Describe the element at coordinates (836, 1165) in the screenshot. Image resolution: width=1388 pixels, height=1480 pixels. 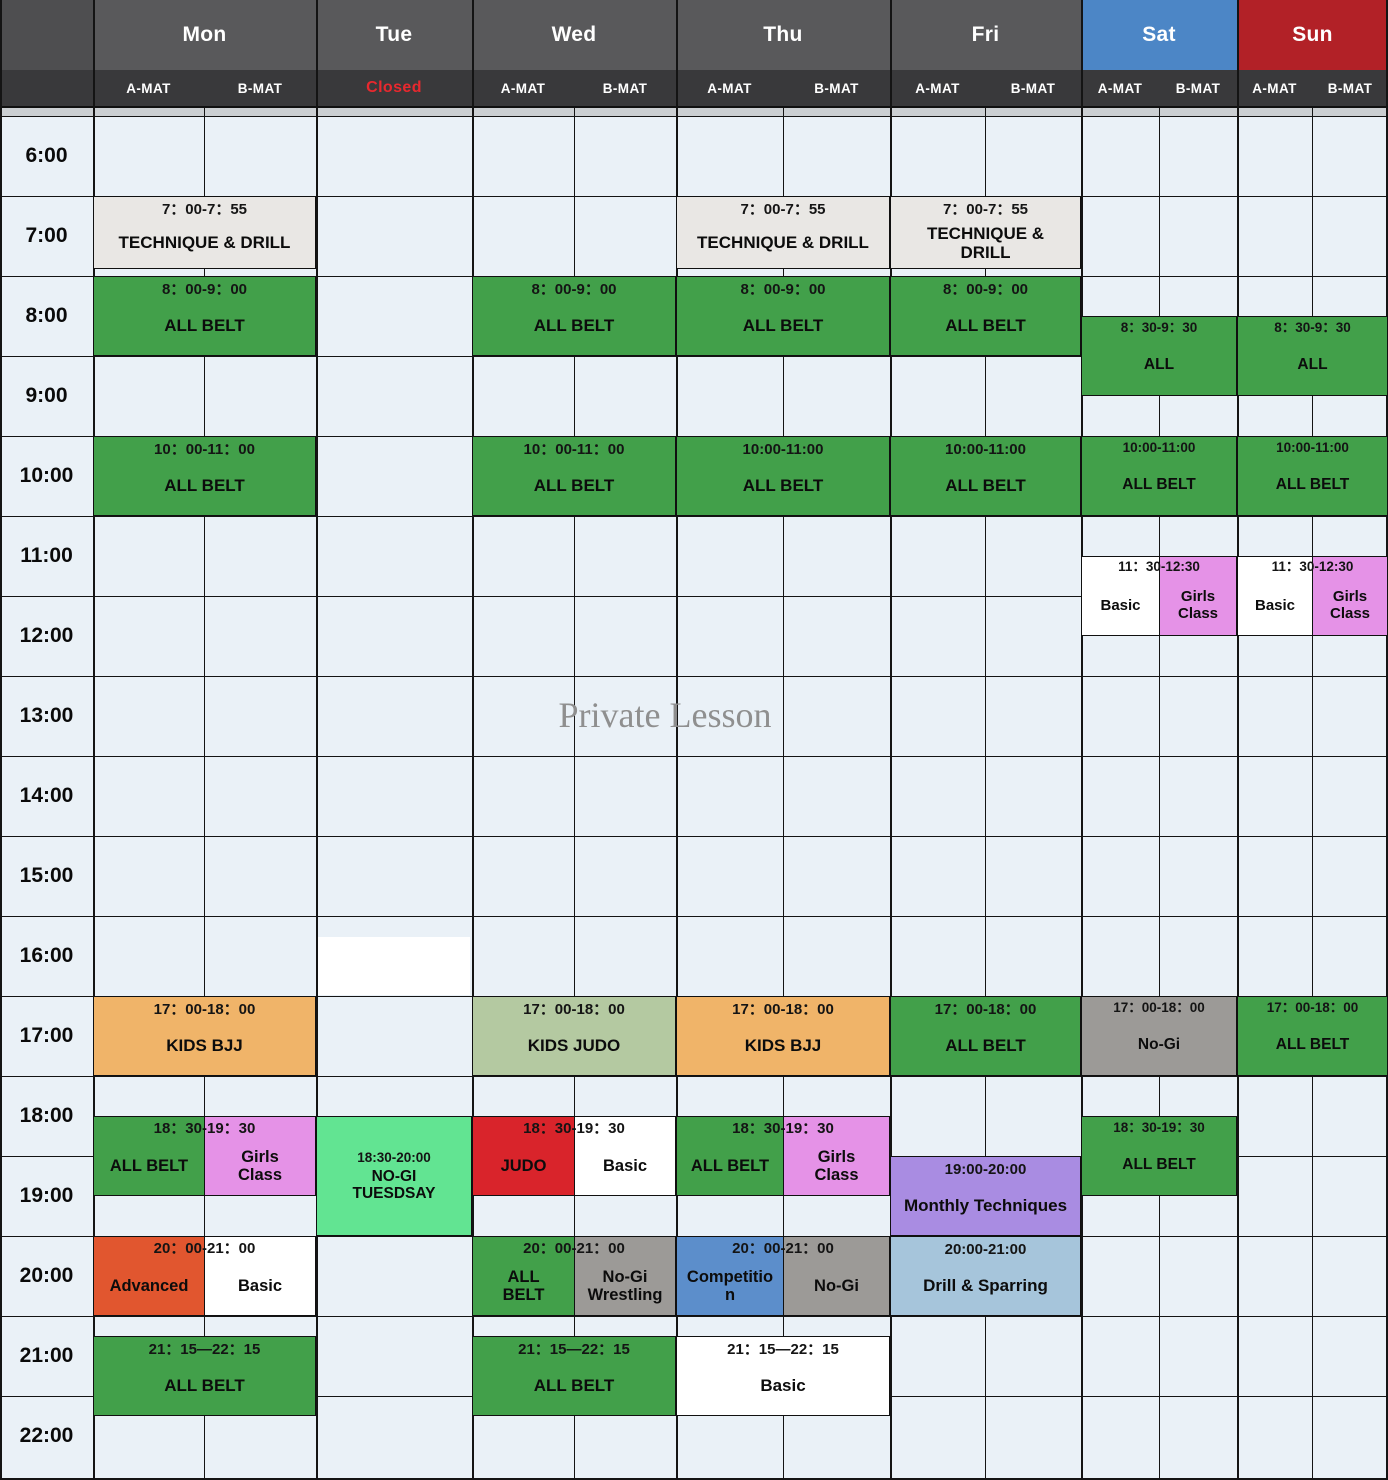
I see `class-label: Girls Class` at that location.